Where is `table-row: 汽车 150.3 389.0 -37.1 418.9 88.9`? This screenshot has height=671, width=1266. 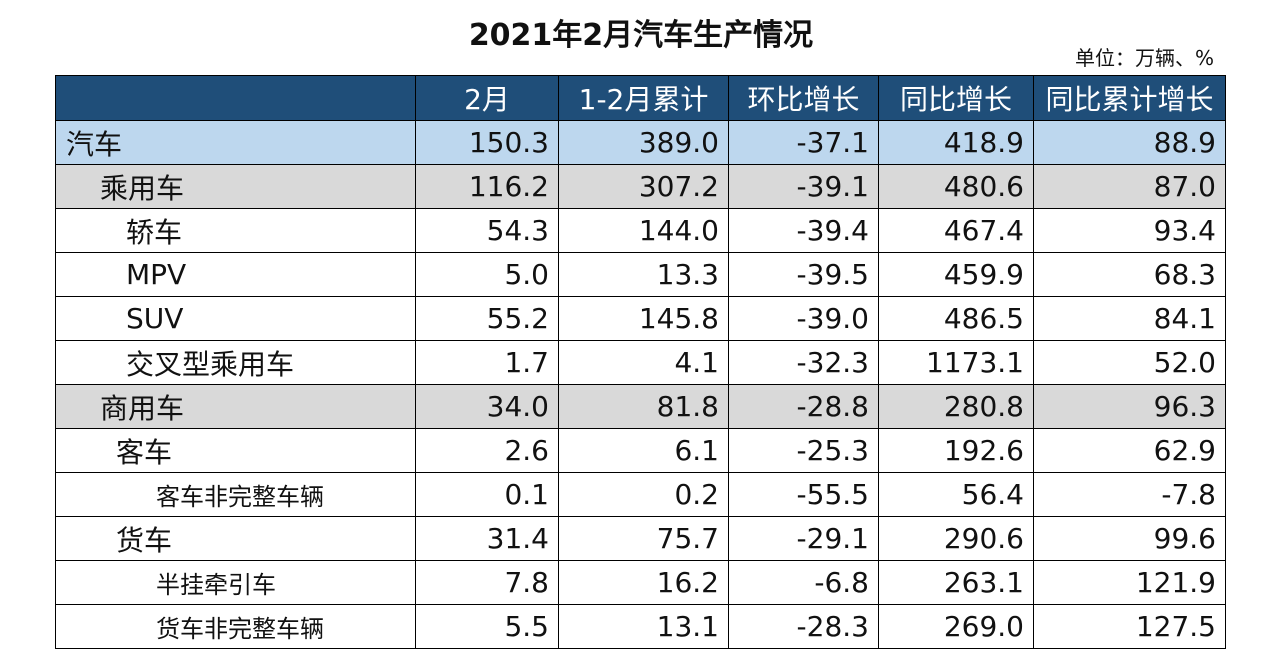
table-row: 汽车 150.3 389.0 -37.1 418.9 88.9 is located at coordinates (640, 142).